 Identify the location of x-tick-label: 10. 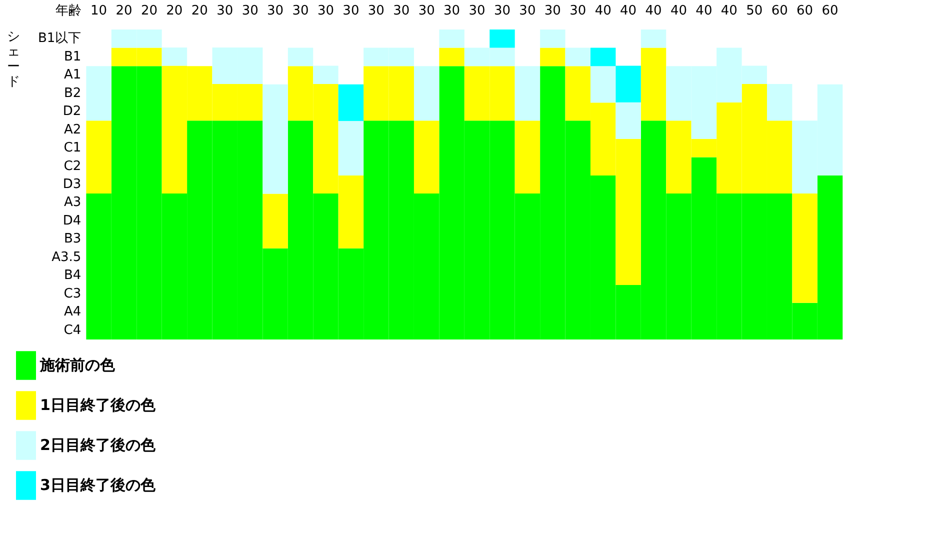
(99, 11).